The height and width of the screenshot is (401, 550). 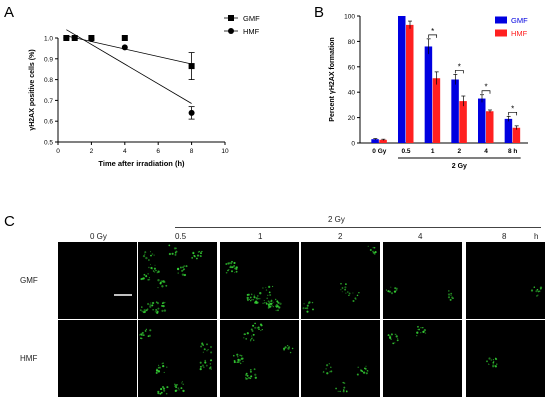 I want to click on x-axis-label: Time after irradiation (h), so click(x=141, y=163).